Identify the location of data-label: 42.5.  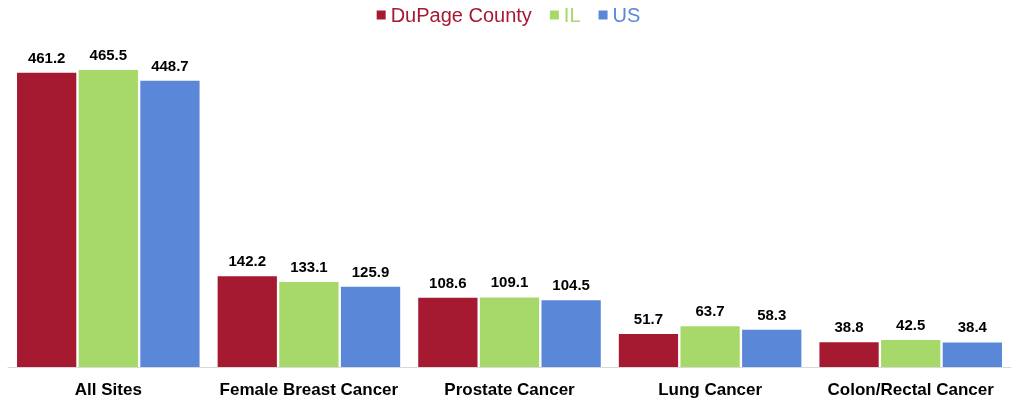
(911, 324).